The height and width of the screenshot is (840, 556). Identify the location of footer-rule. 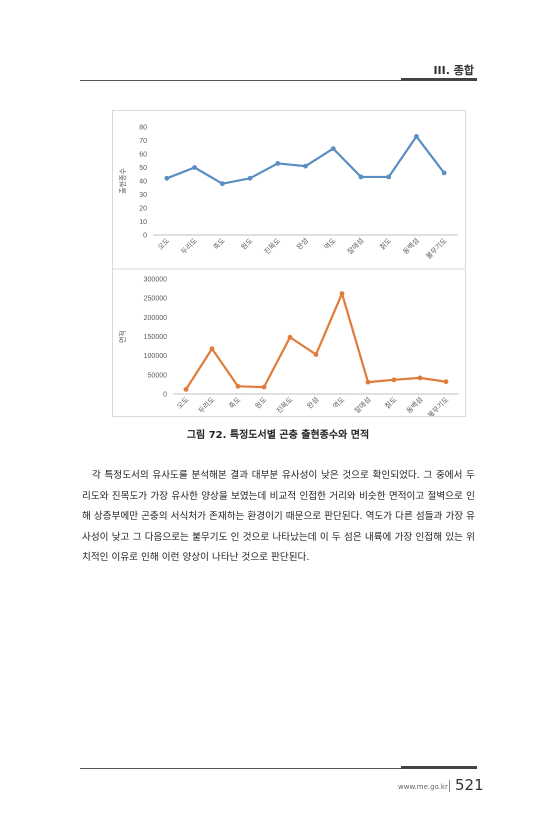
(278, 768).